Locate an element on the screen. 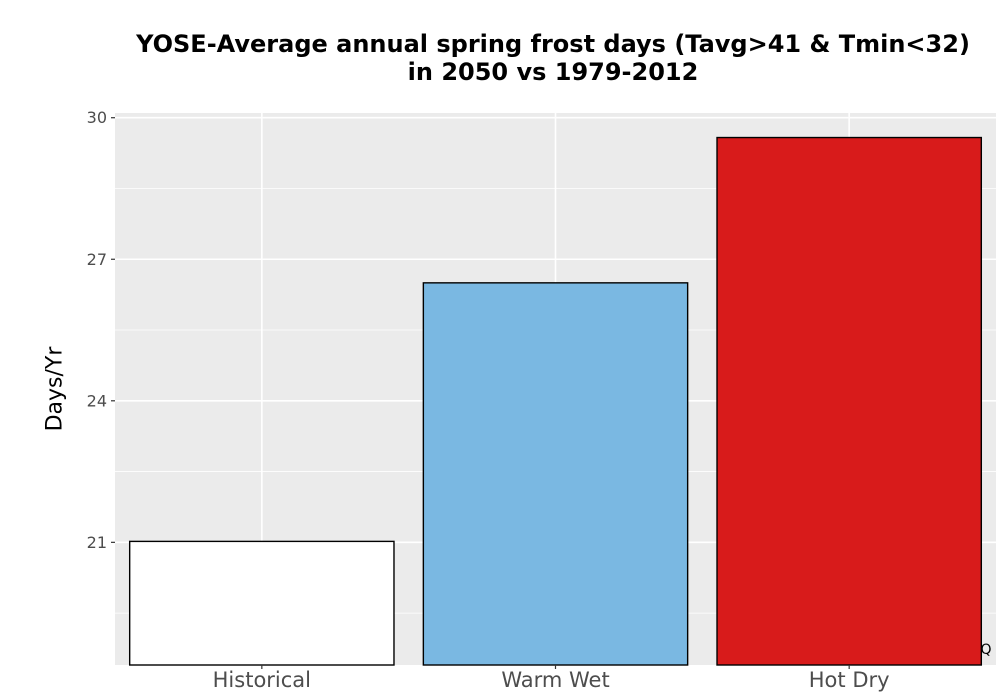 This screenshot has width=1000, height=700. y-axis: 21 24 27 30 is located at coordinates (101, 330).